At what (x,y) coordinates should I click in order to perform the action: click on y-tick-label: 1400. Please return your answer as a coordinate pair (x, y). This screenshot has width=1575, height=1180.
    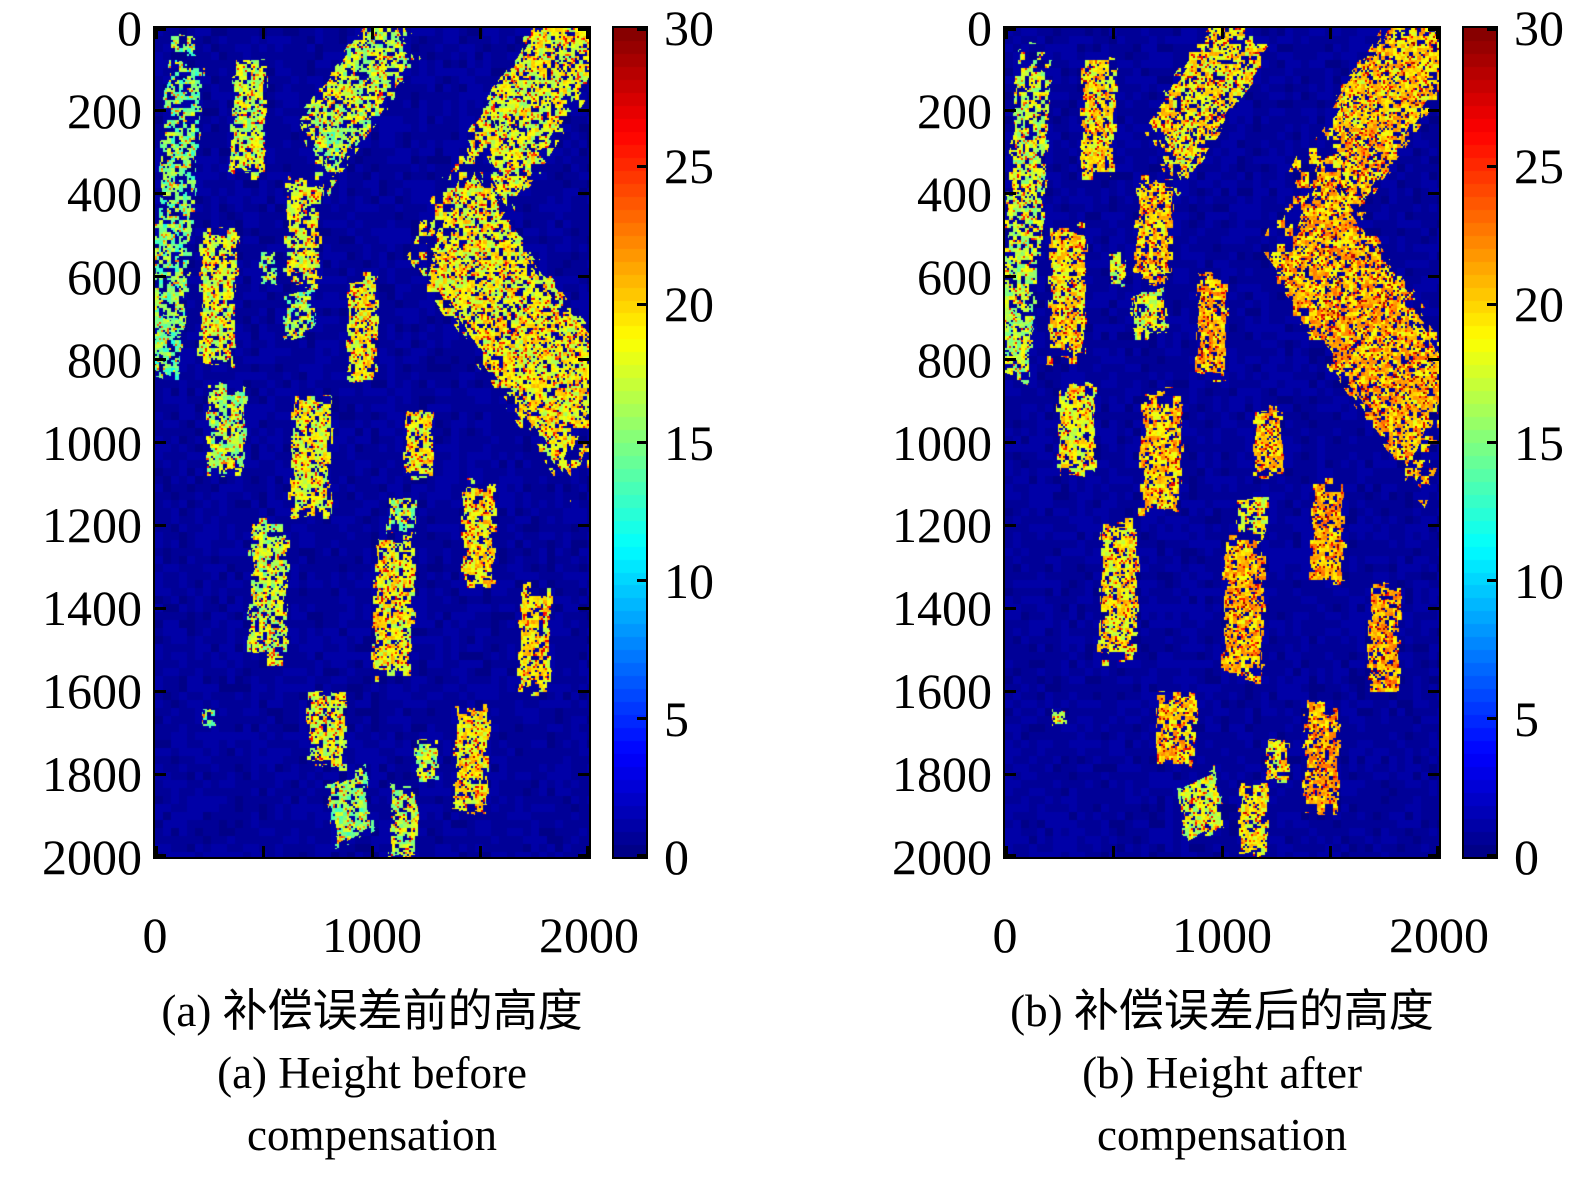
    Looking at the image, I should click on (92, 608).